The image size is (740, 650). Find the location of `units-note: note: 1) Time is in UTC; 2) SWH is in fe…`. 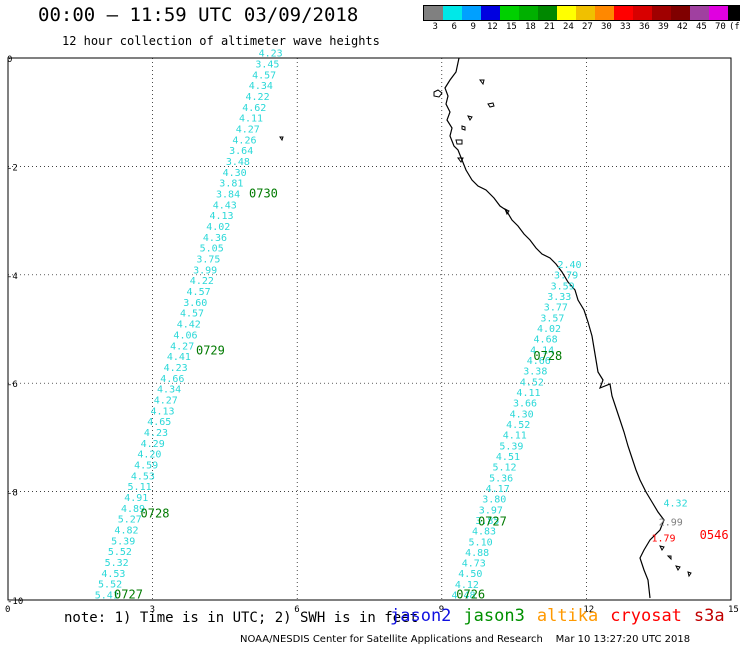

units-note: note: 1) Time is in UTC; 2) SWH is in fe… is located at coordinates (241, 618).